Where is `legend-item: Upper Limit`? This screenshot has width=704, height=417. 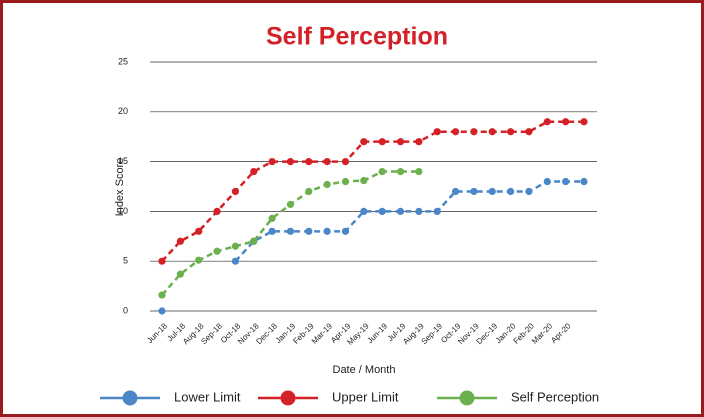 legend-item: Upper Limit is located at coordinates (328, 397).